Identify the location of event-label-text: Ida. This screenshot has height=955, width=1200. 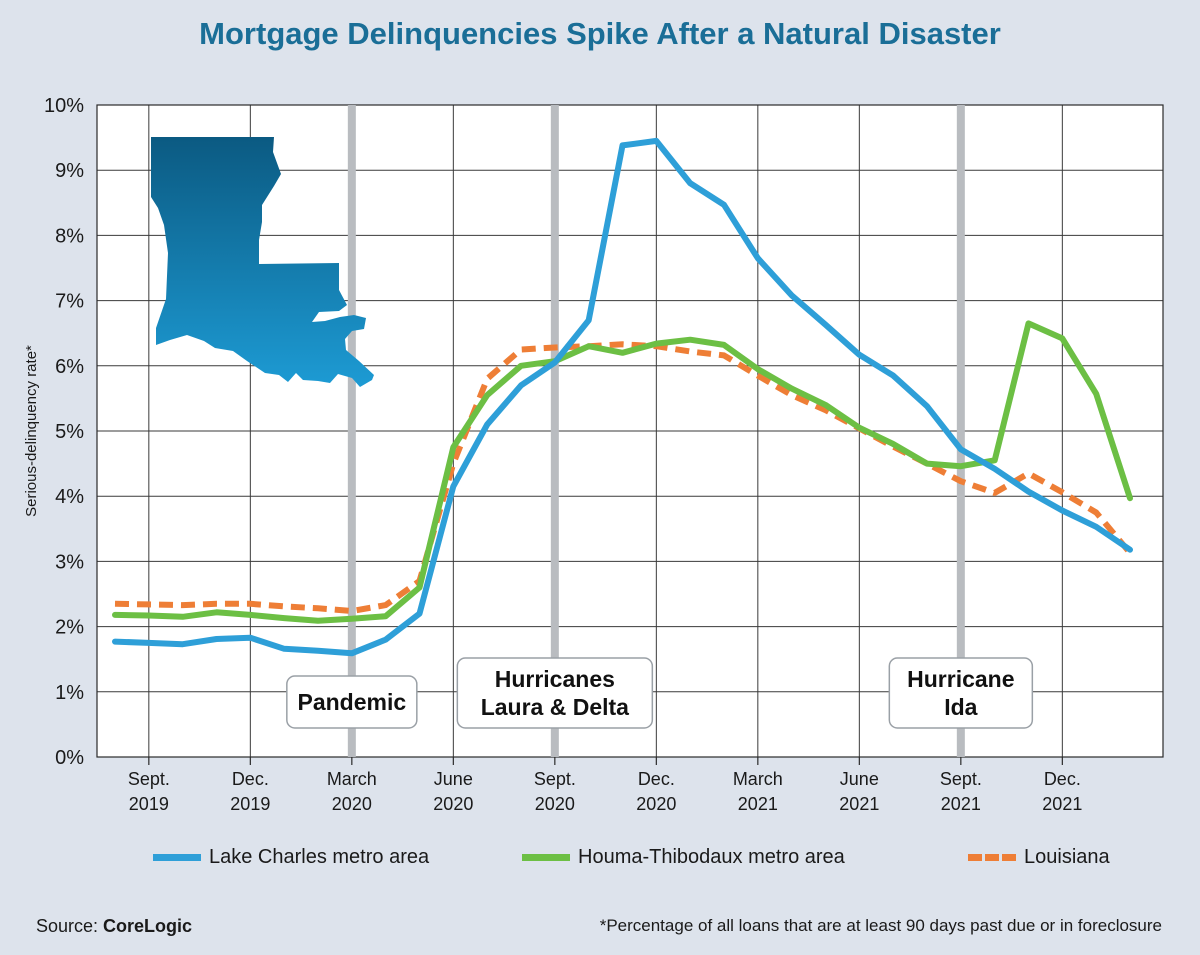
(960, 707).